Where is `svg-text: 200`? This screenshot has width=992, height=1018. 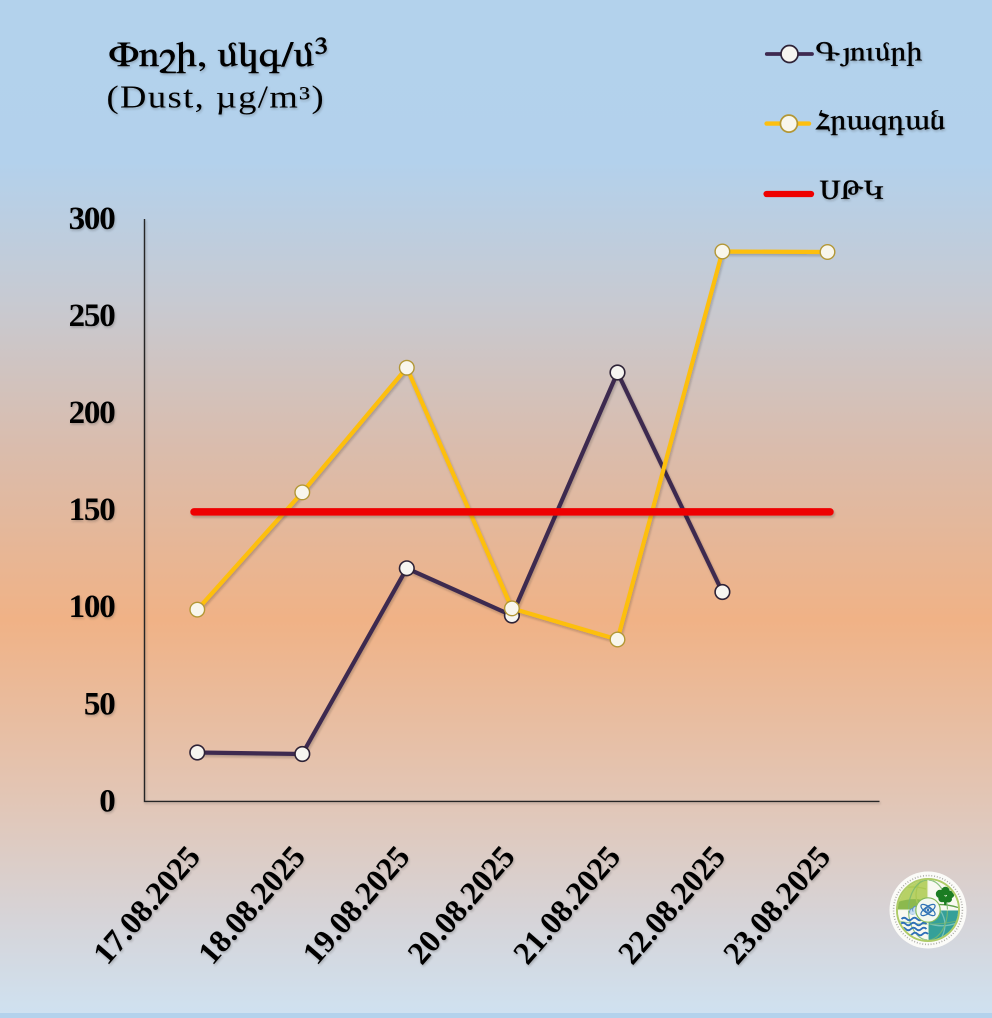 svg-text: 200 is located at coordinates (92, 413).